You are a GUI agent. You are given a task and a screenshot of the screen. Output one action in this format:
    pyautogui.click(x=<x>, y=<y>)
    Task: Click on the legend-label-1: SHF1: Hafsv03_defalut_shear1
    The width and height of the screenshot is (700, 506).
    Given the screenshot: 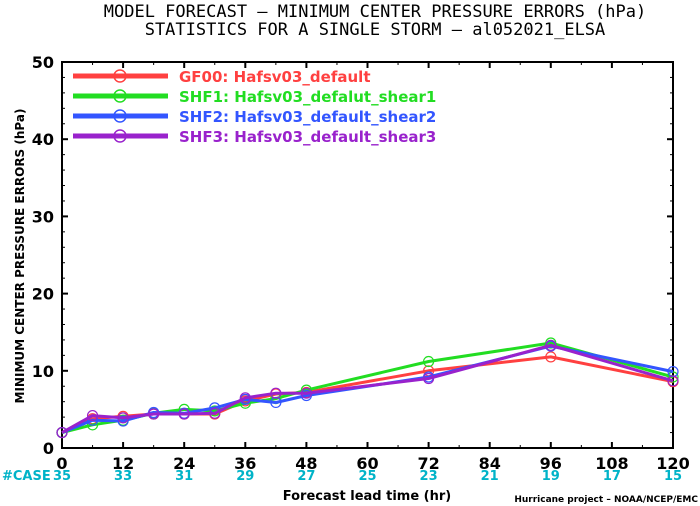 What is the action you would take?
    pyautogui.click(x=307, y=97)
    